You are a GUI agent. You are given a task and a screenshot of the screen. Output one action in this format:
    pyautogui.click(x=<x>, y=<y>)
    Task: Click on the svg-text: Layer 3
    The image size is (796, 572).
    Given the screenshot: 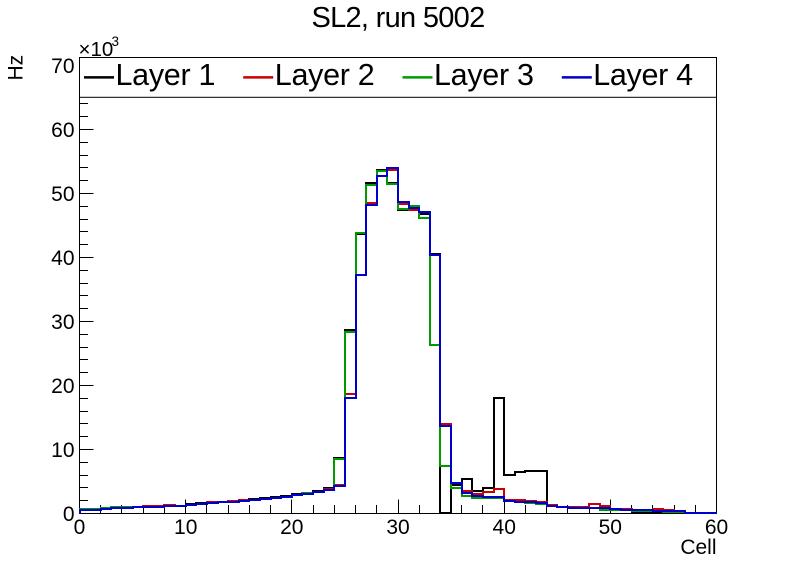 What is the action you would take?
    pyautogui.click(x=484, y=75)
    